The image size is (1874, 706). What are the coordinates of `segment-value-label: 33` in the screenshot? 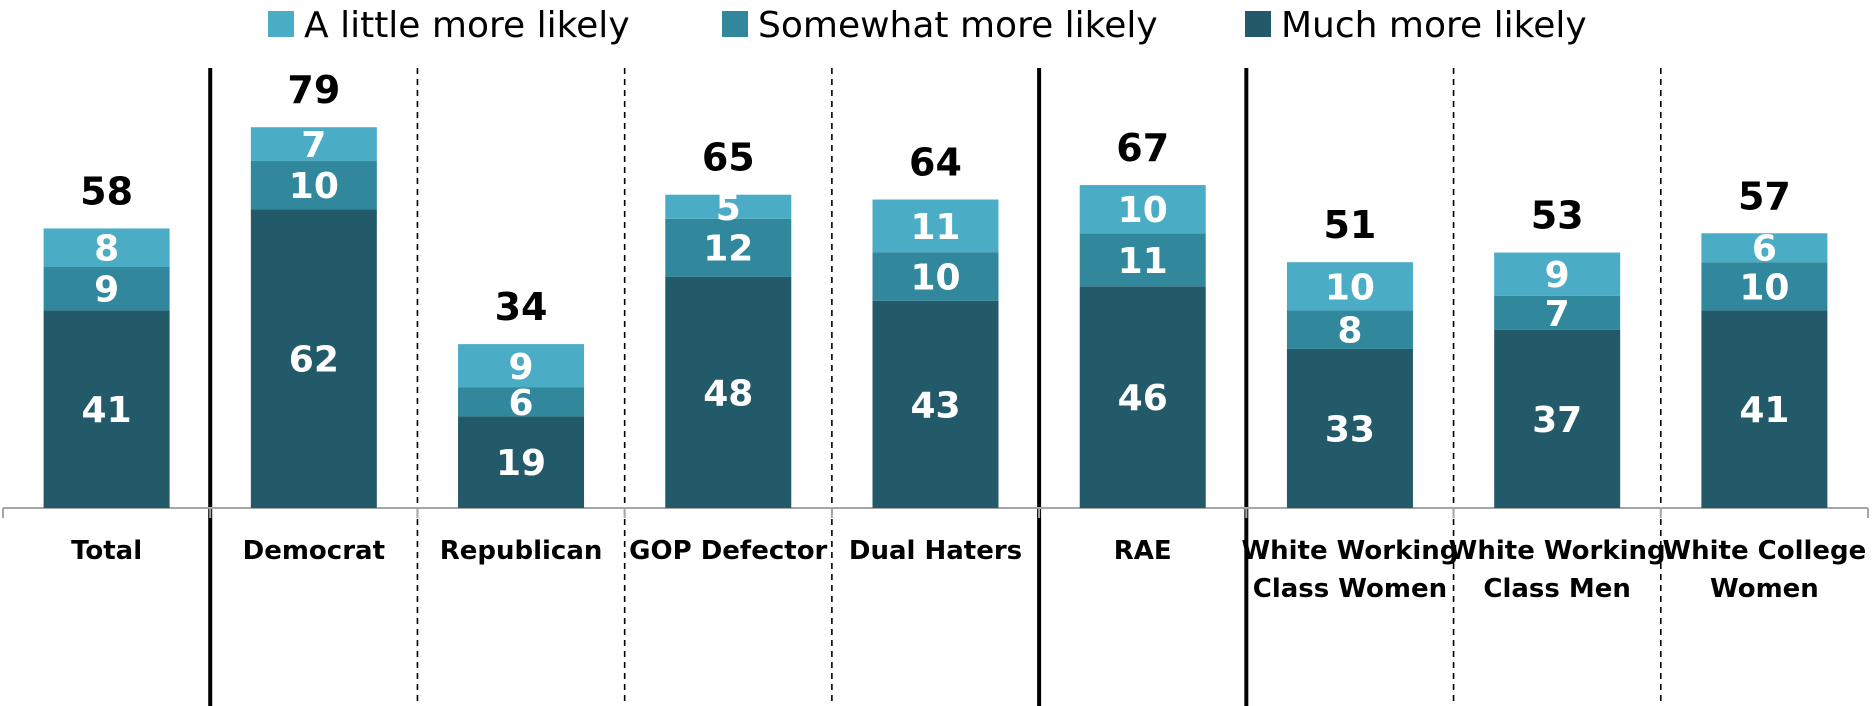 It's located at (1350, 429).